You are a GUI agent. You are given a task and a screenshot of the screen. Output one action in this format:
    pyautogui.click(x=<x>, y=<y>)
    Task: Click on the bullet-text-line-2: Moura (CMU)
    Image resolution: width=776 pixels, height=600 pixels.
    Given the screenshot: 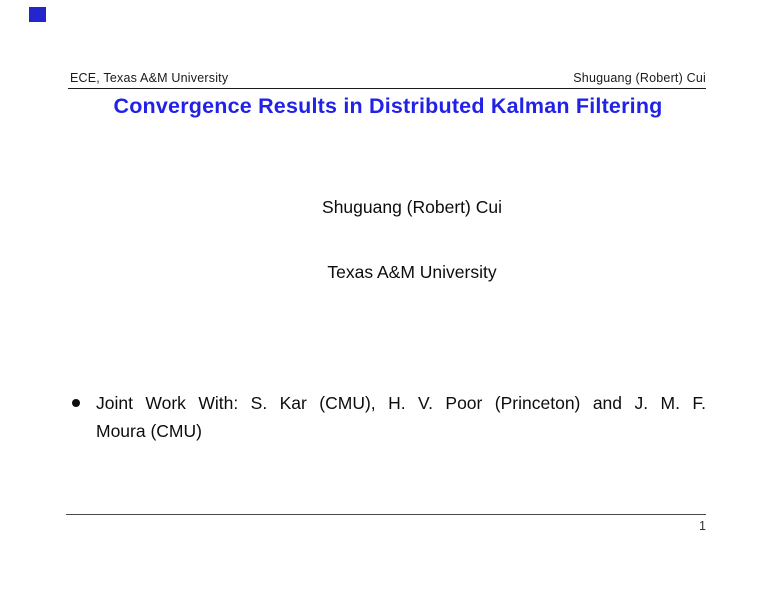 What is the action you would take?
    pyautogui.click(x=149, y=430)
    